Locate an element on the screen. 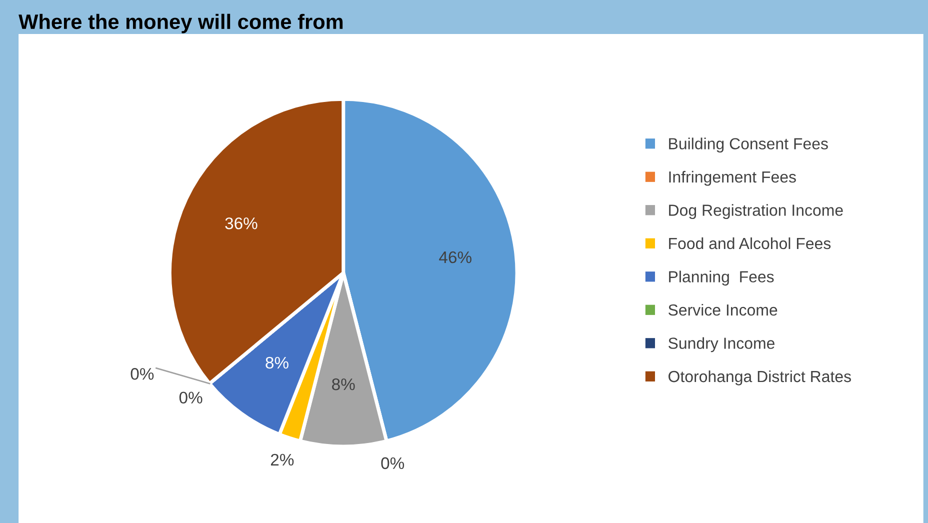 Image resolution: width=928 pixels, height=523 pixels. data-label: 36% is located at coordinates (241, 223).